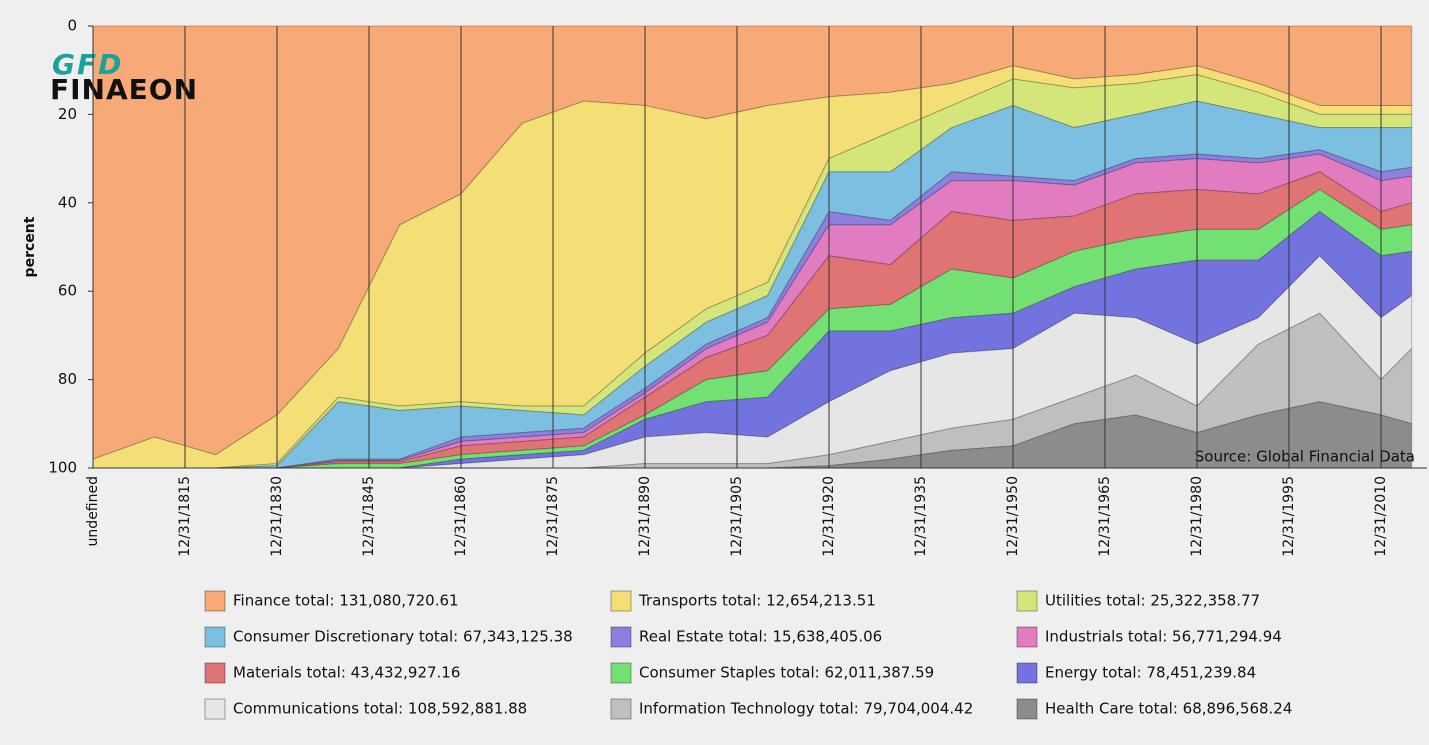 The width and height of the screenshot is (1429, 745). I want to click on x-tick-label: 12/31/1890, so click(645, 516).